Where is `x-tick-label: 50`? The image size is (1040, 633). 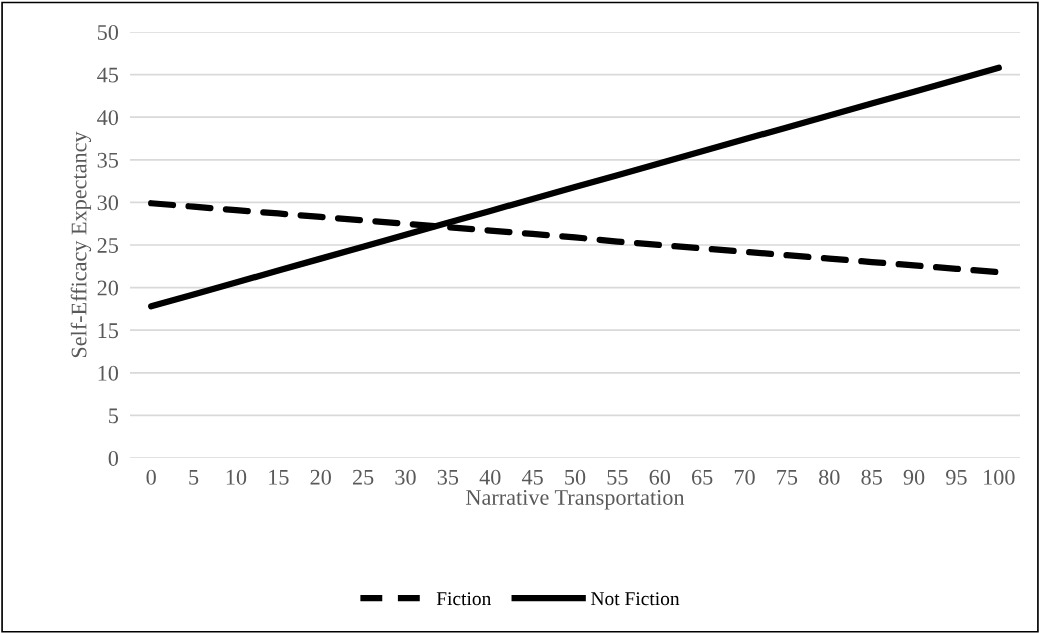
x-tick-label: 50 is located at coordinates (575, 477).